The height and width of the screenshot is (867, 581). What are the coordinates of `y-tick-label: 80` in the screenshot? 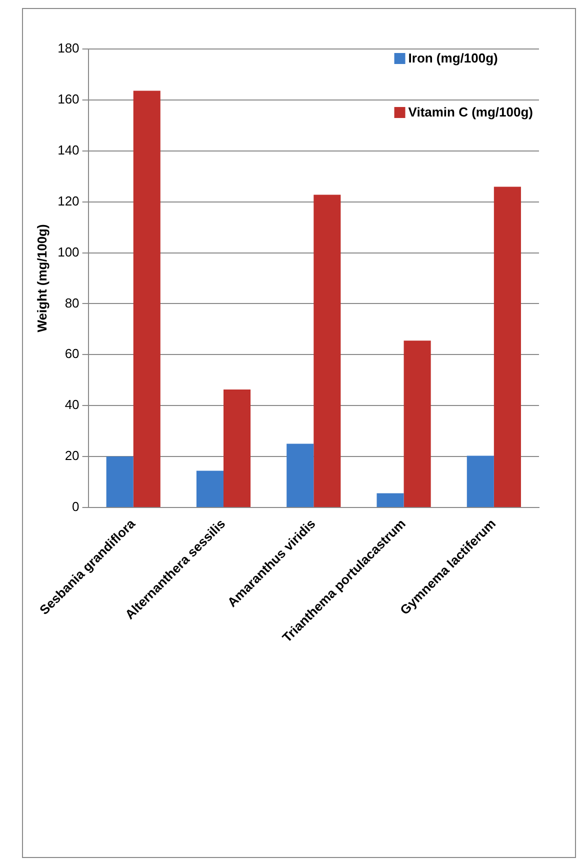 It's located at (72, 302).